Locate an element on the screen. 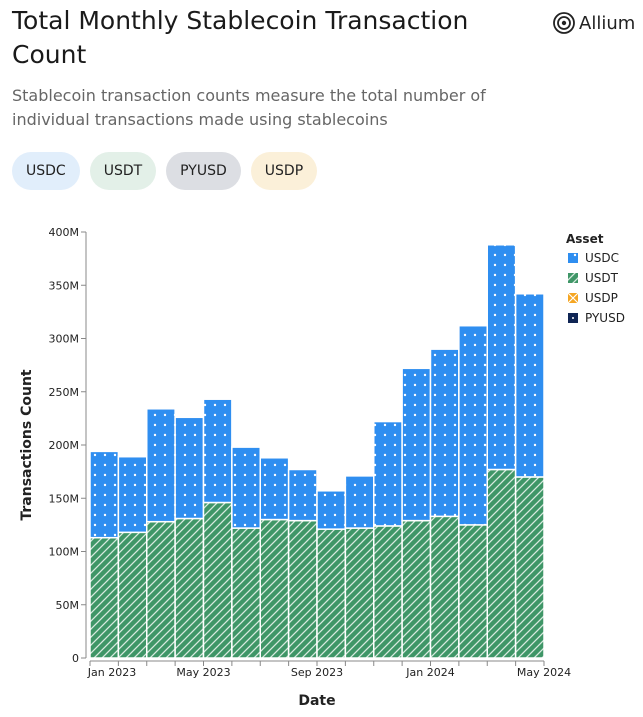 This screenshot has width=643, height=717. bar-usdt-oct-2023 is located at coordinates (359, 593).